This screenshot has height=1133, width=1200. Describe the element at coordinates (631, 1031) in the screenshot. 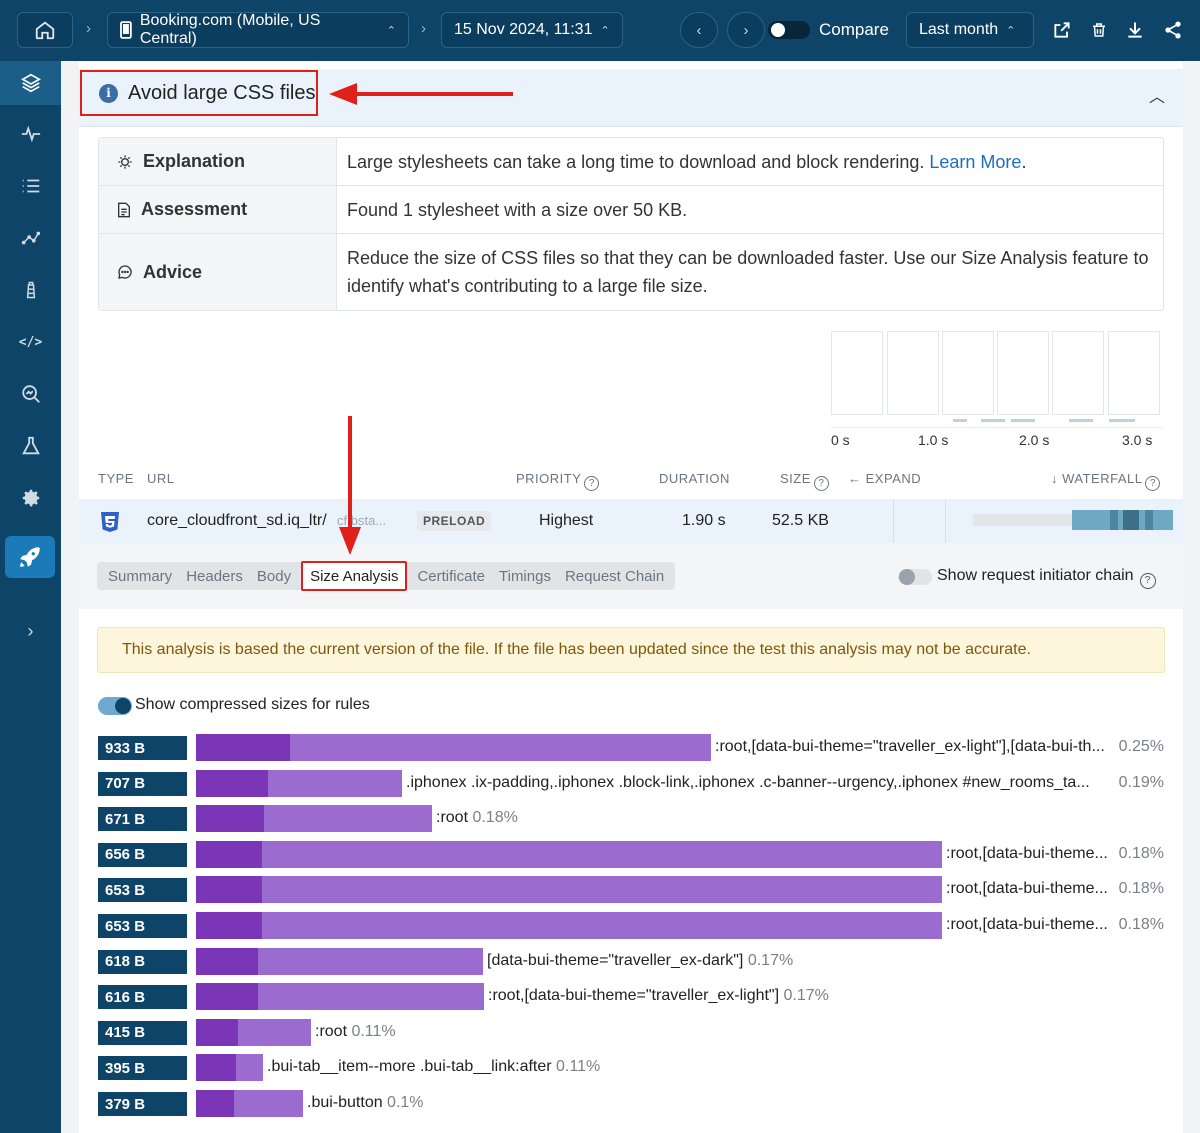

I see `css-rule-row: 415 B:root 0.11%` at that location.